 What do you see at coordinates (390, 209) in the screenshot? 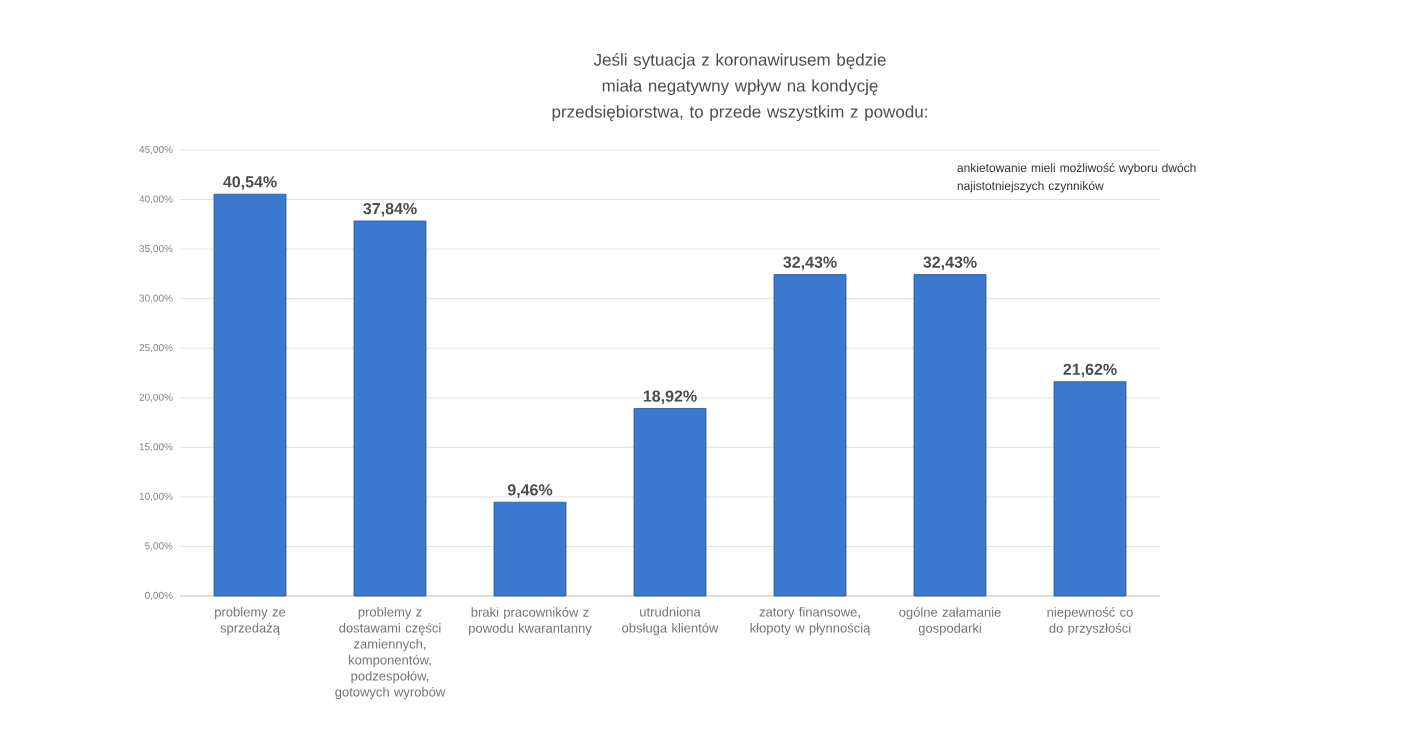
I see `data-label: 37,84%` at bounding box center [390, 209].